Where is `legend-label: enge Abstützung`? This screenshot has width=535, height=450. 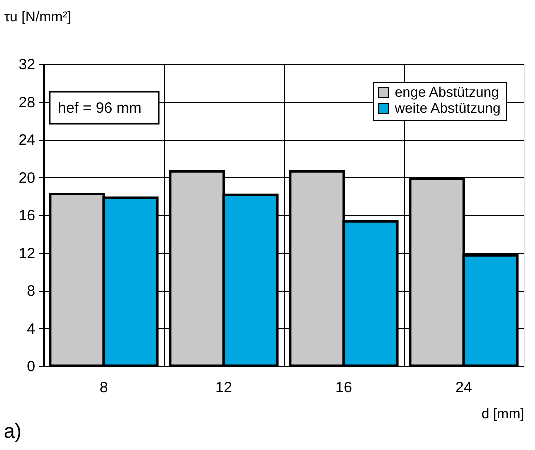
legend-label: enge Abstützung is located at coordinates (447, 92).